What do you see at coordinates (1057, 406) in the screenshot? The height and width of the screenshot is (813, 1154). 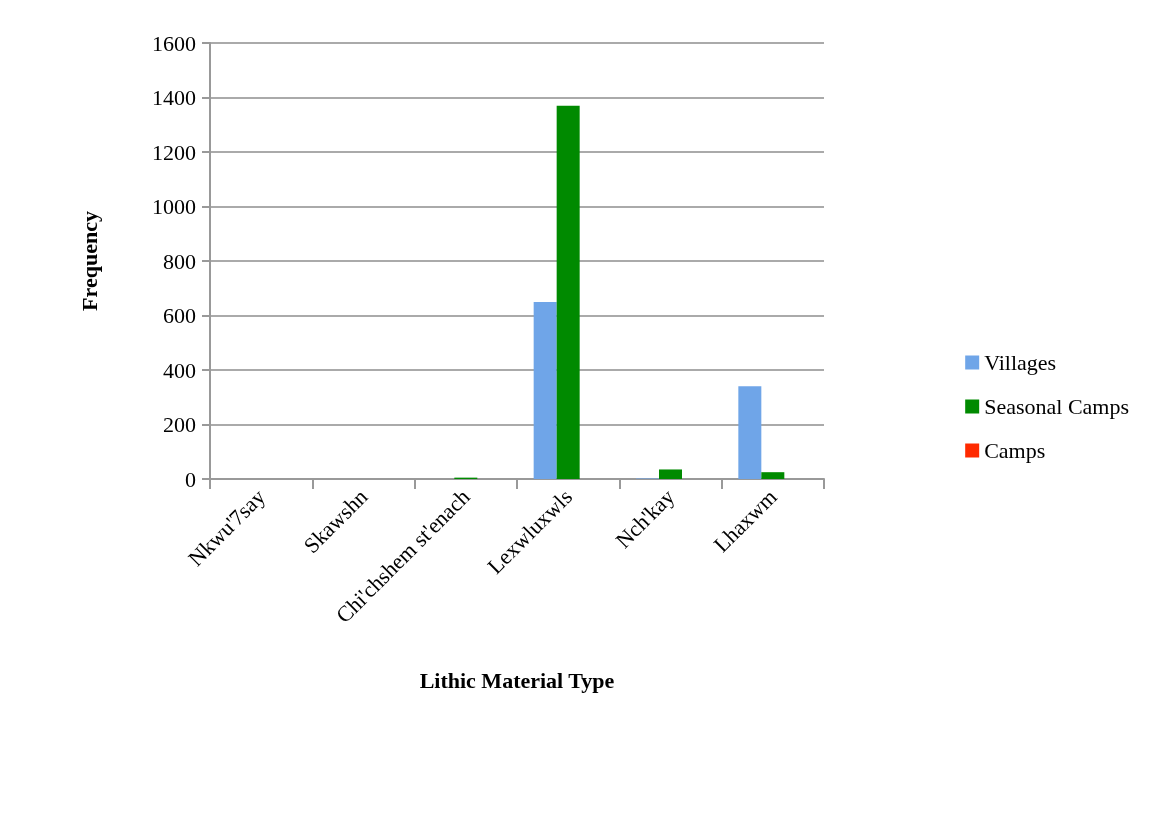 I see `legend-label: Seasonal Camps` at bounding box center [1057, 406].